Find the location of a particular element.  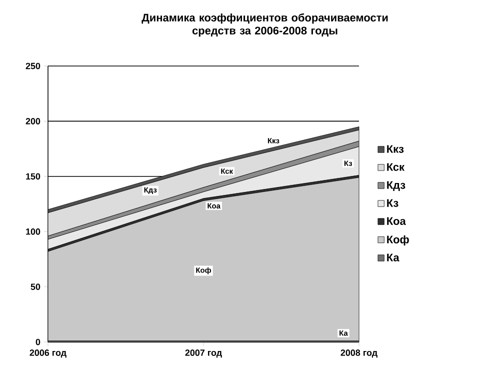

y-tick-label: 200 is located at coordinates (33, 121).